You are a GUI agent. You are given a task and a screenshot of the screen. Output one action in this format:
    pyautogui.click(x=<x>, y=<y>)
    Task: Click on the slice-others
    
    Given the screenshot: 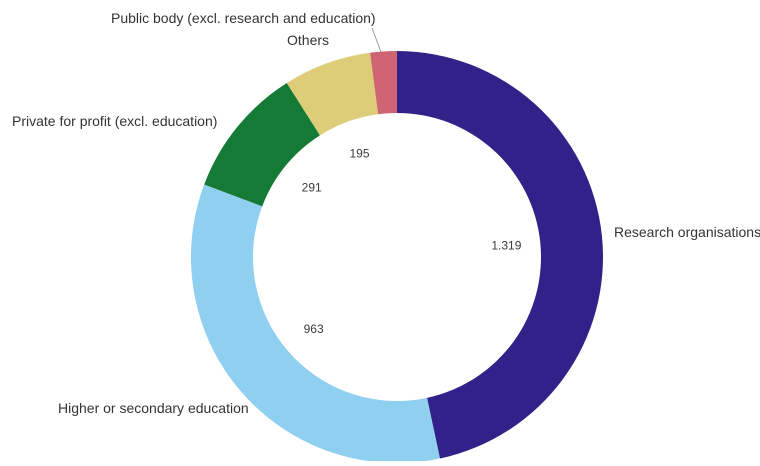 What is the action you would take?
    pyautogui.click(x=332, y=94)
    